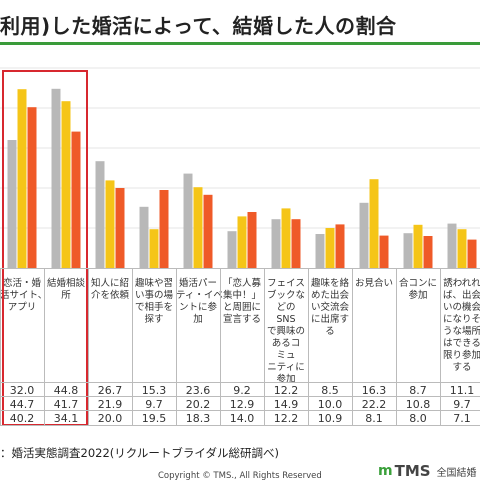 The height and width of the screenshot is (481, 480). I want to click on category-label: 趣味を絡 めた出会 い交流会 に出席す る, so click(329, 307).